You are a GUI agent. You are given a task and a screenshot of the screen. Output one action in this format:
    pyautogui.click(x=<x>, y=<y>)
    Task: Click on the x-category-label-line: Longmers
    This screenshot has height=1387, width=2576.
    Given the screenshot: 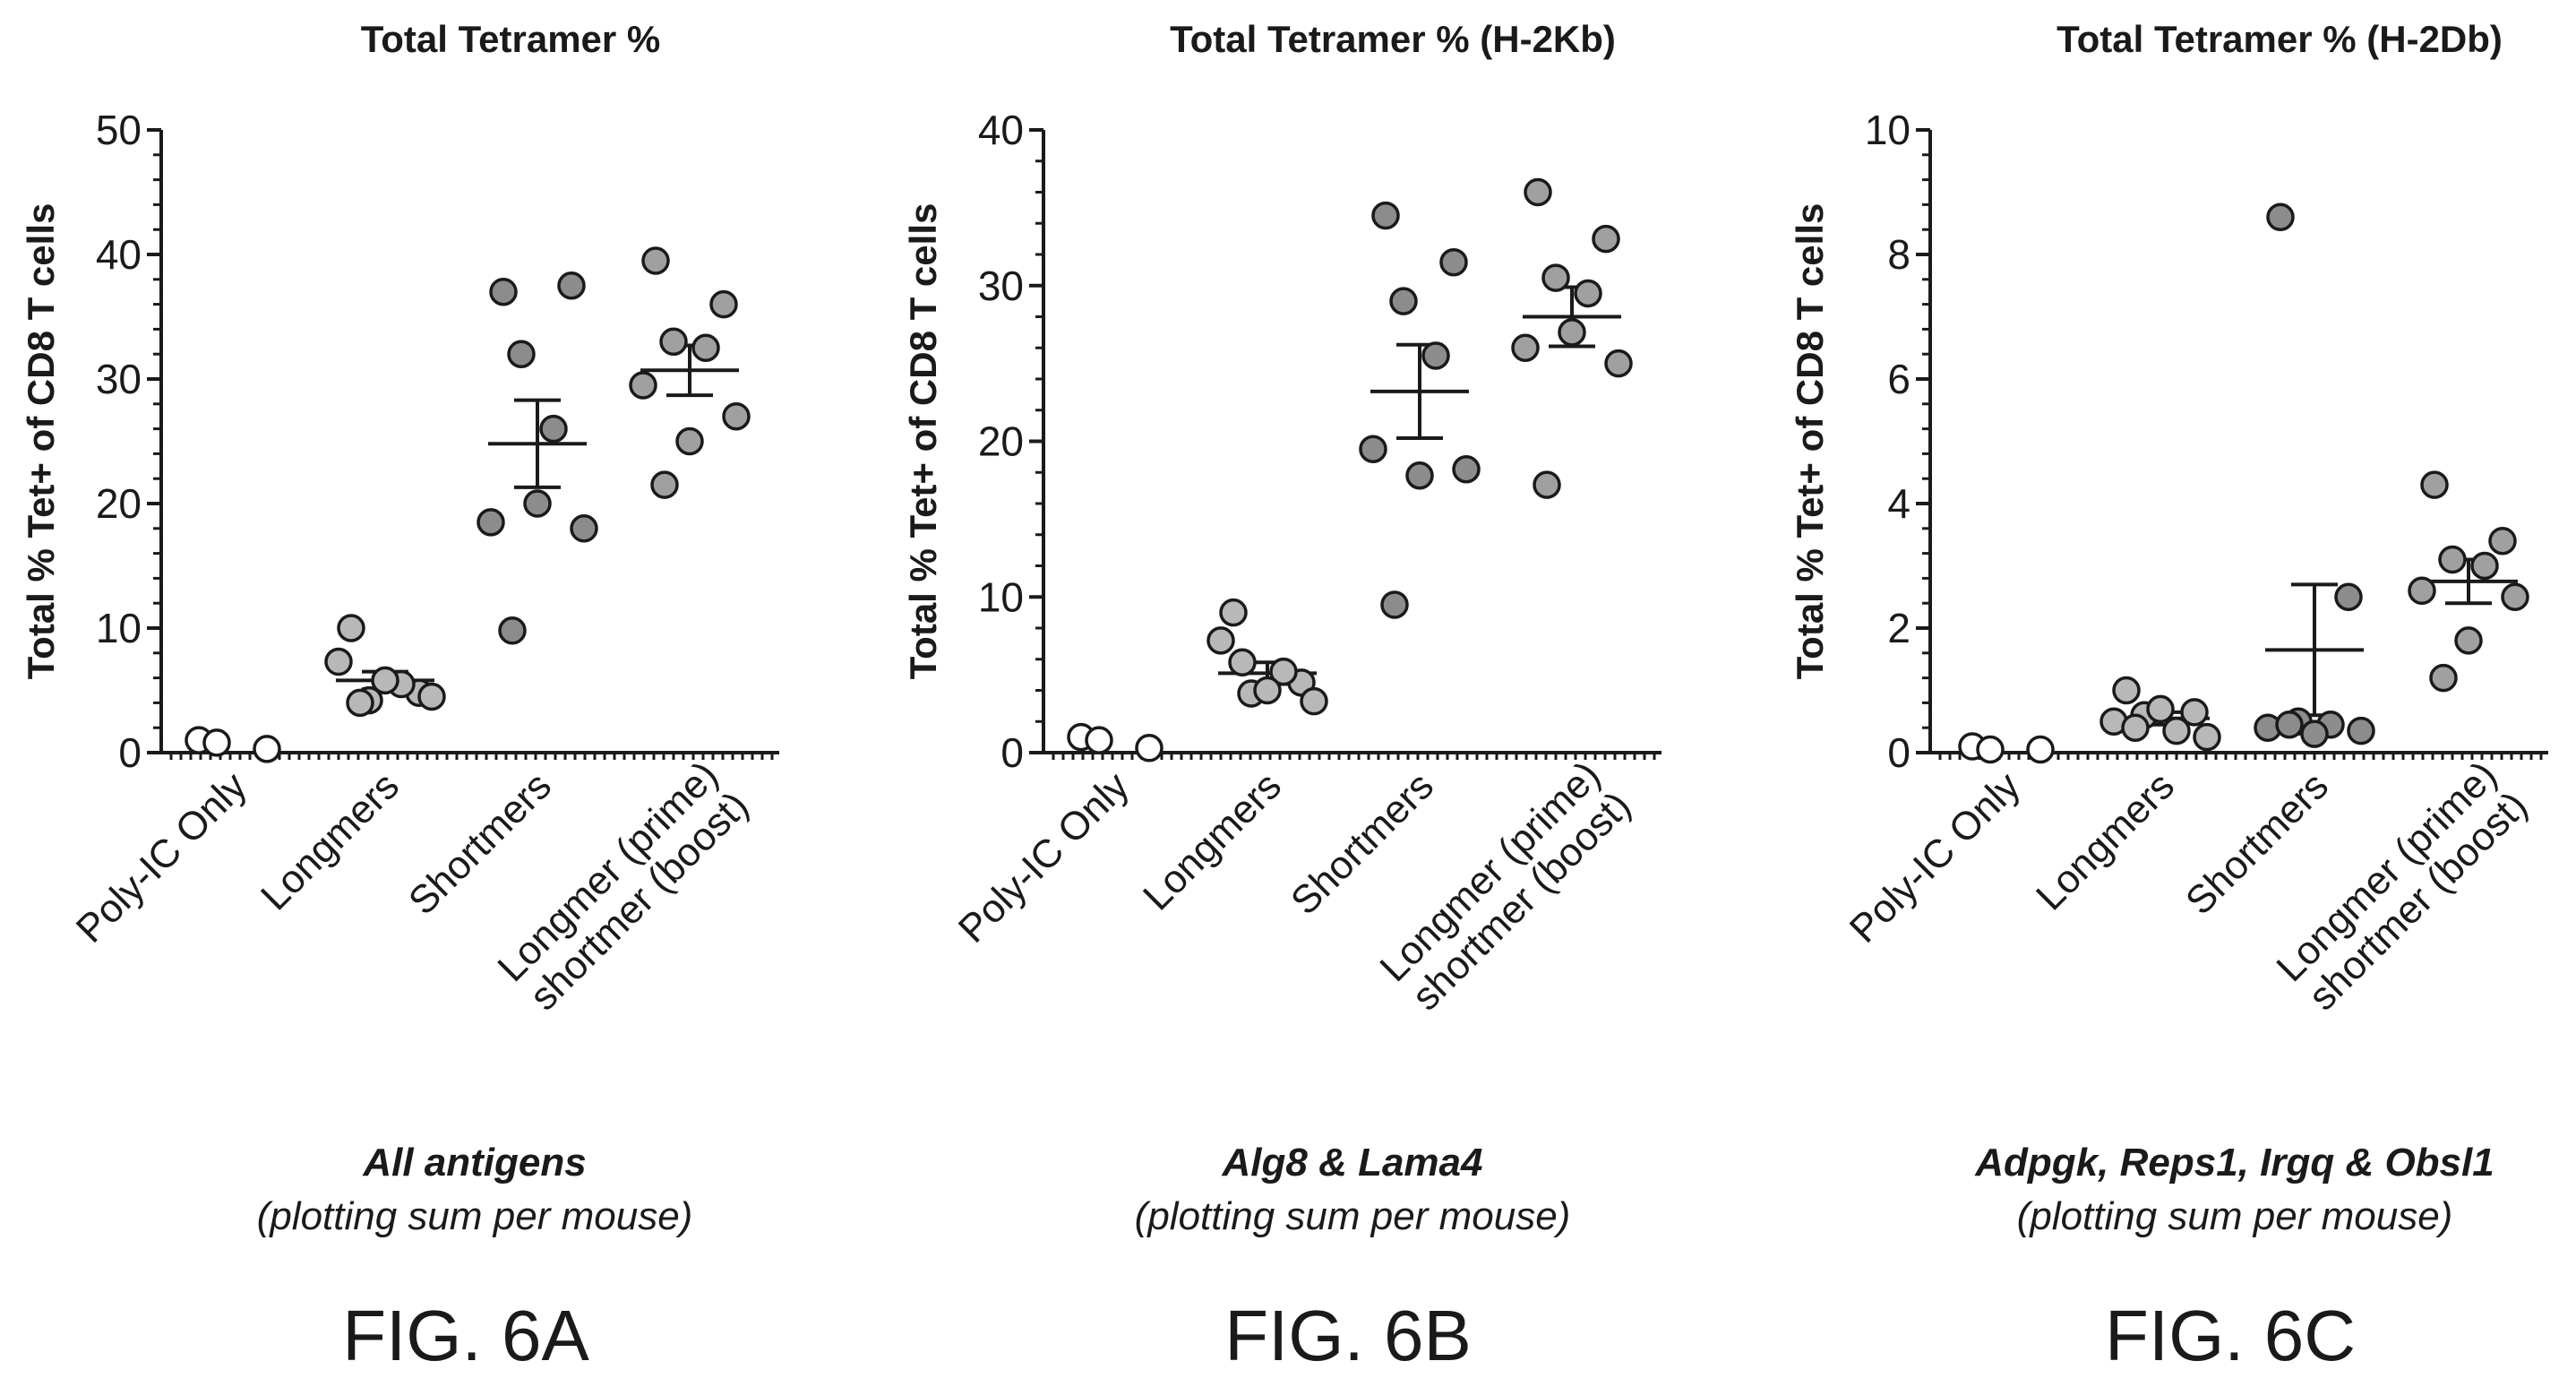 What is the action you would take?
    pyautogui.click(x=2105, y=840)
    